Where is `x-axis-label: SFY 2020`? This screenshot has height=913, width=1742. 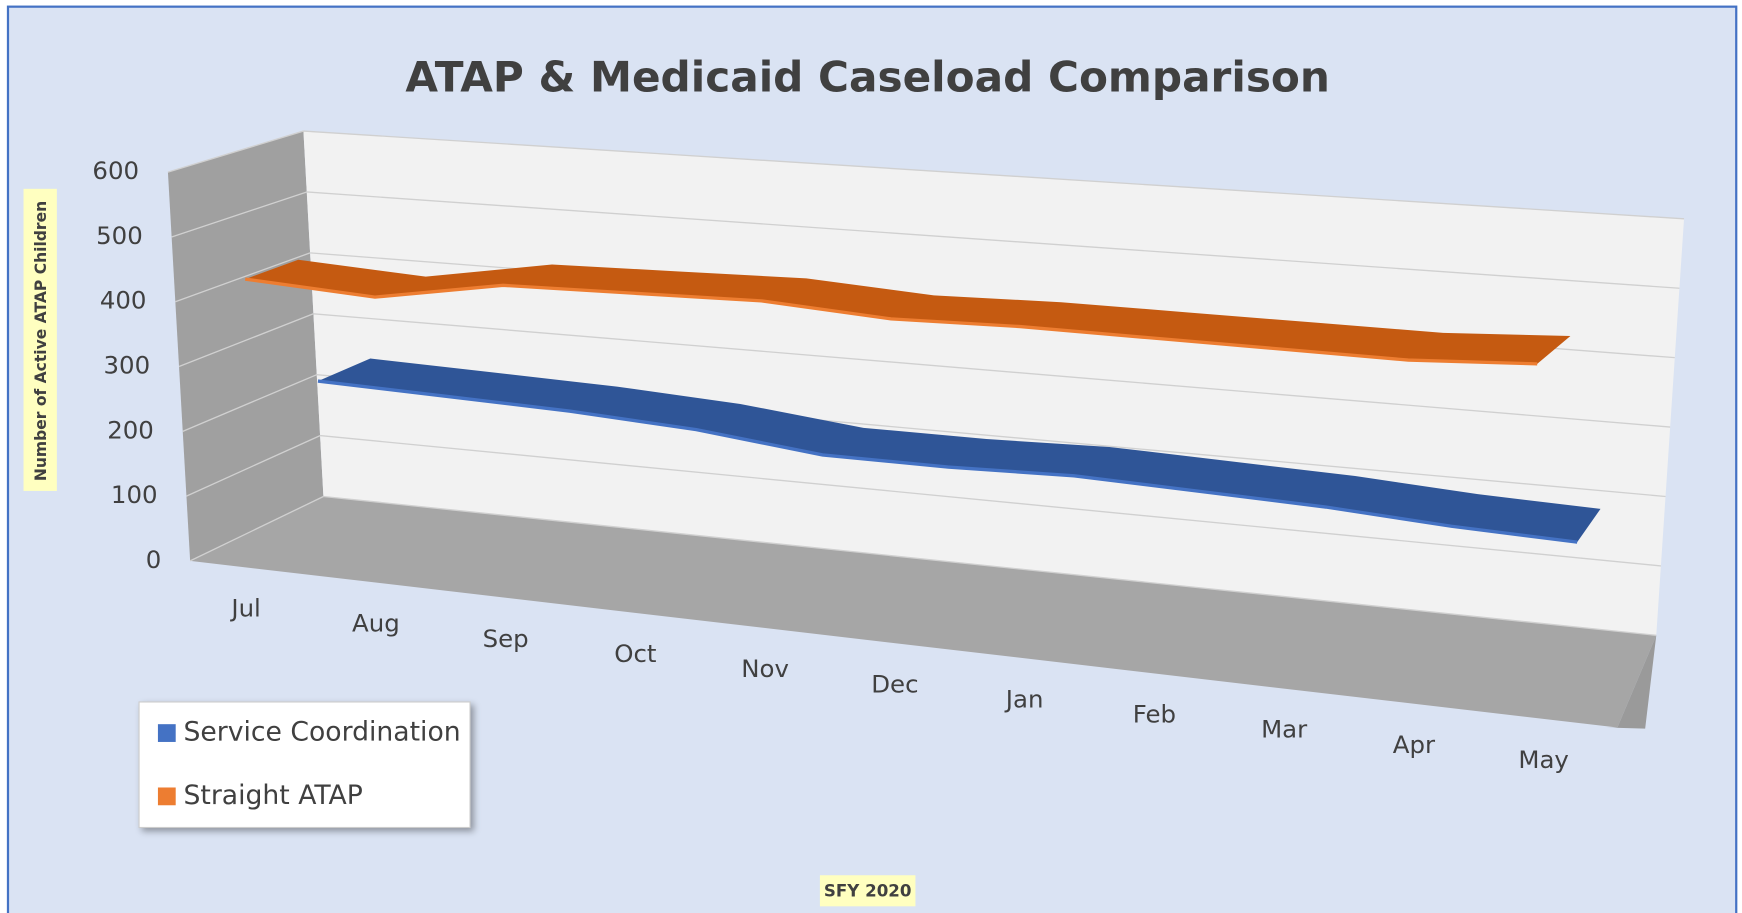 x-axis-label: SFY 2020 is located at coordinates (868, 890).